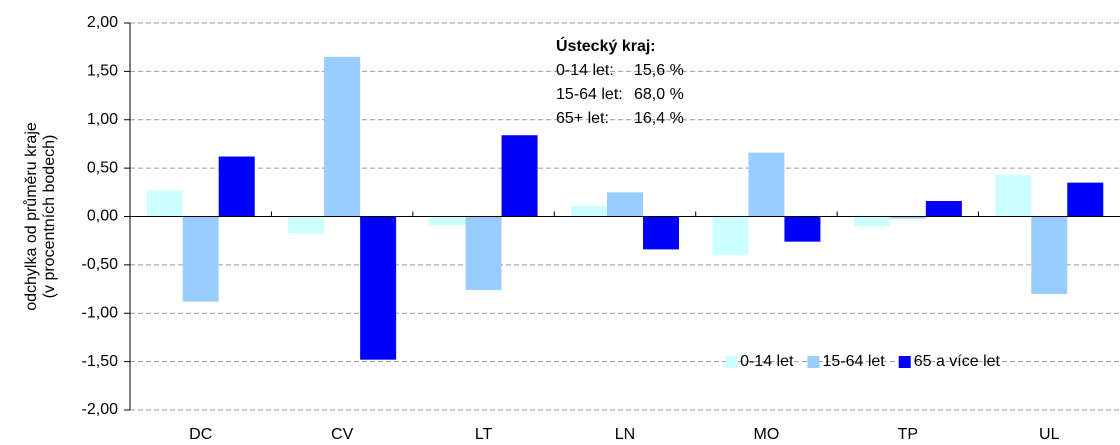  Describe the element at coordinates (484, 434) in the screenshot. I see `x-tick-label: LT` at that location.